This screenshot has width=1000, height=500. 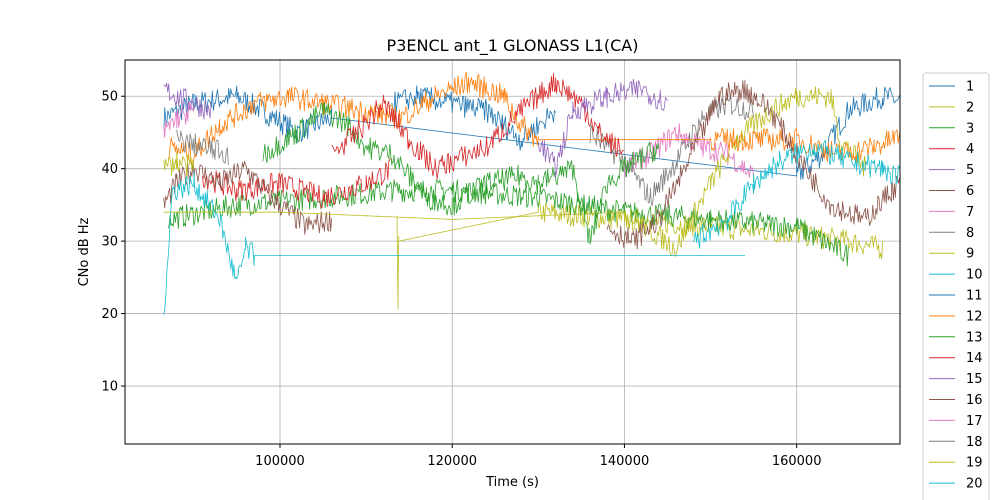 I want to click on legend-label-11: 11, so click(x=974, y=296).